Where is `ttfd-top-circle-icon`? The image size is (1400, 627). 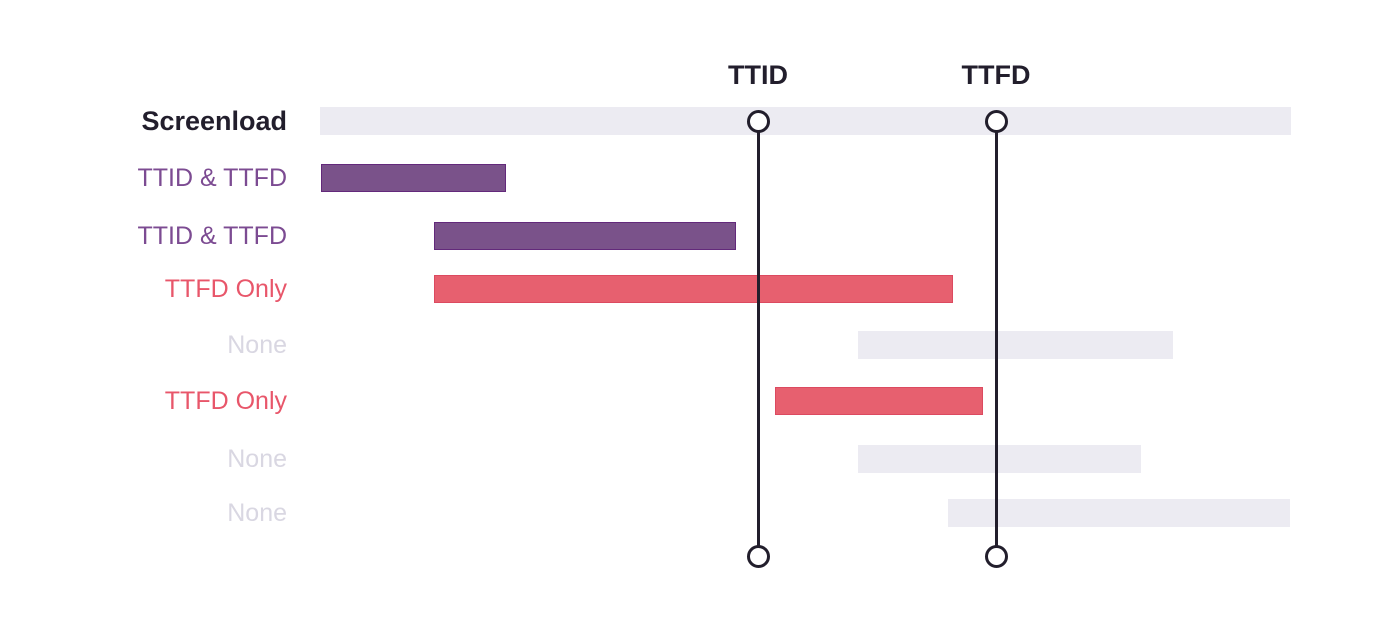 ttfd-top-circle-icon is located at coordinates (996, 121).